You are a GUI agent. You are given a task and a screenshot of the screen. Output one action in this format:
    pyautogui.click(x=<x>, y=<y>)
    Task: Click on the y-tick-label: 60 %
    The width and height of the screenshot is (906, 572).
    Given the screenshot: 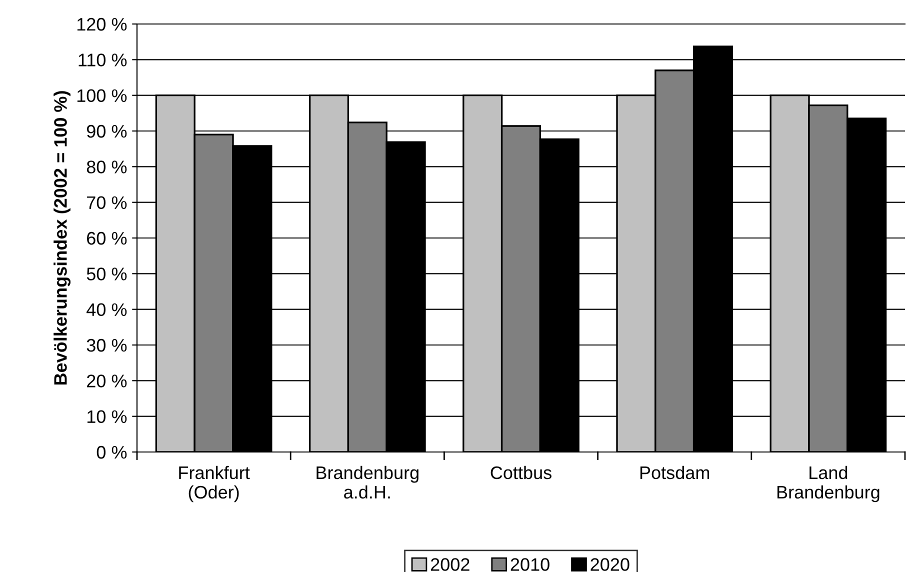 What is the action you would take?
    pyautogui.click(x=107, y=238)
    